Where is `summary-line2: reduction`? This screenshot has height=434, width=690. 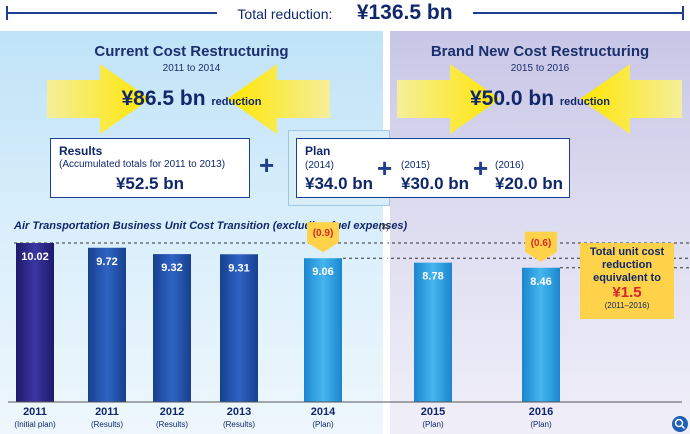
summary-line2: reduction is located at coordinates (627, 265).